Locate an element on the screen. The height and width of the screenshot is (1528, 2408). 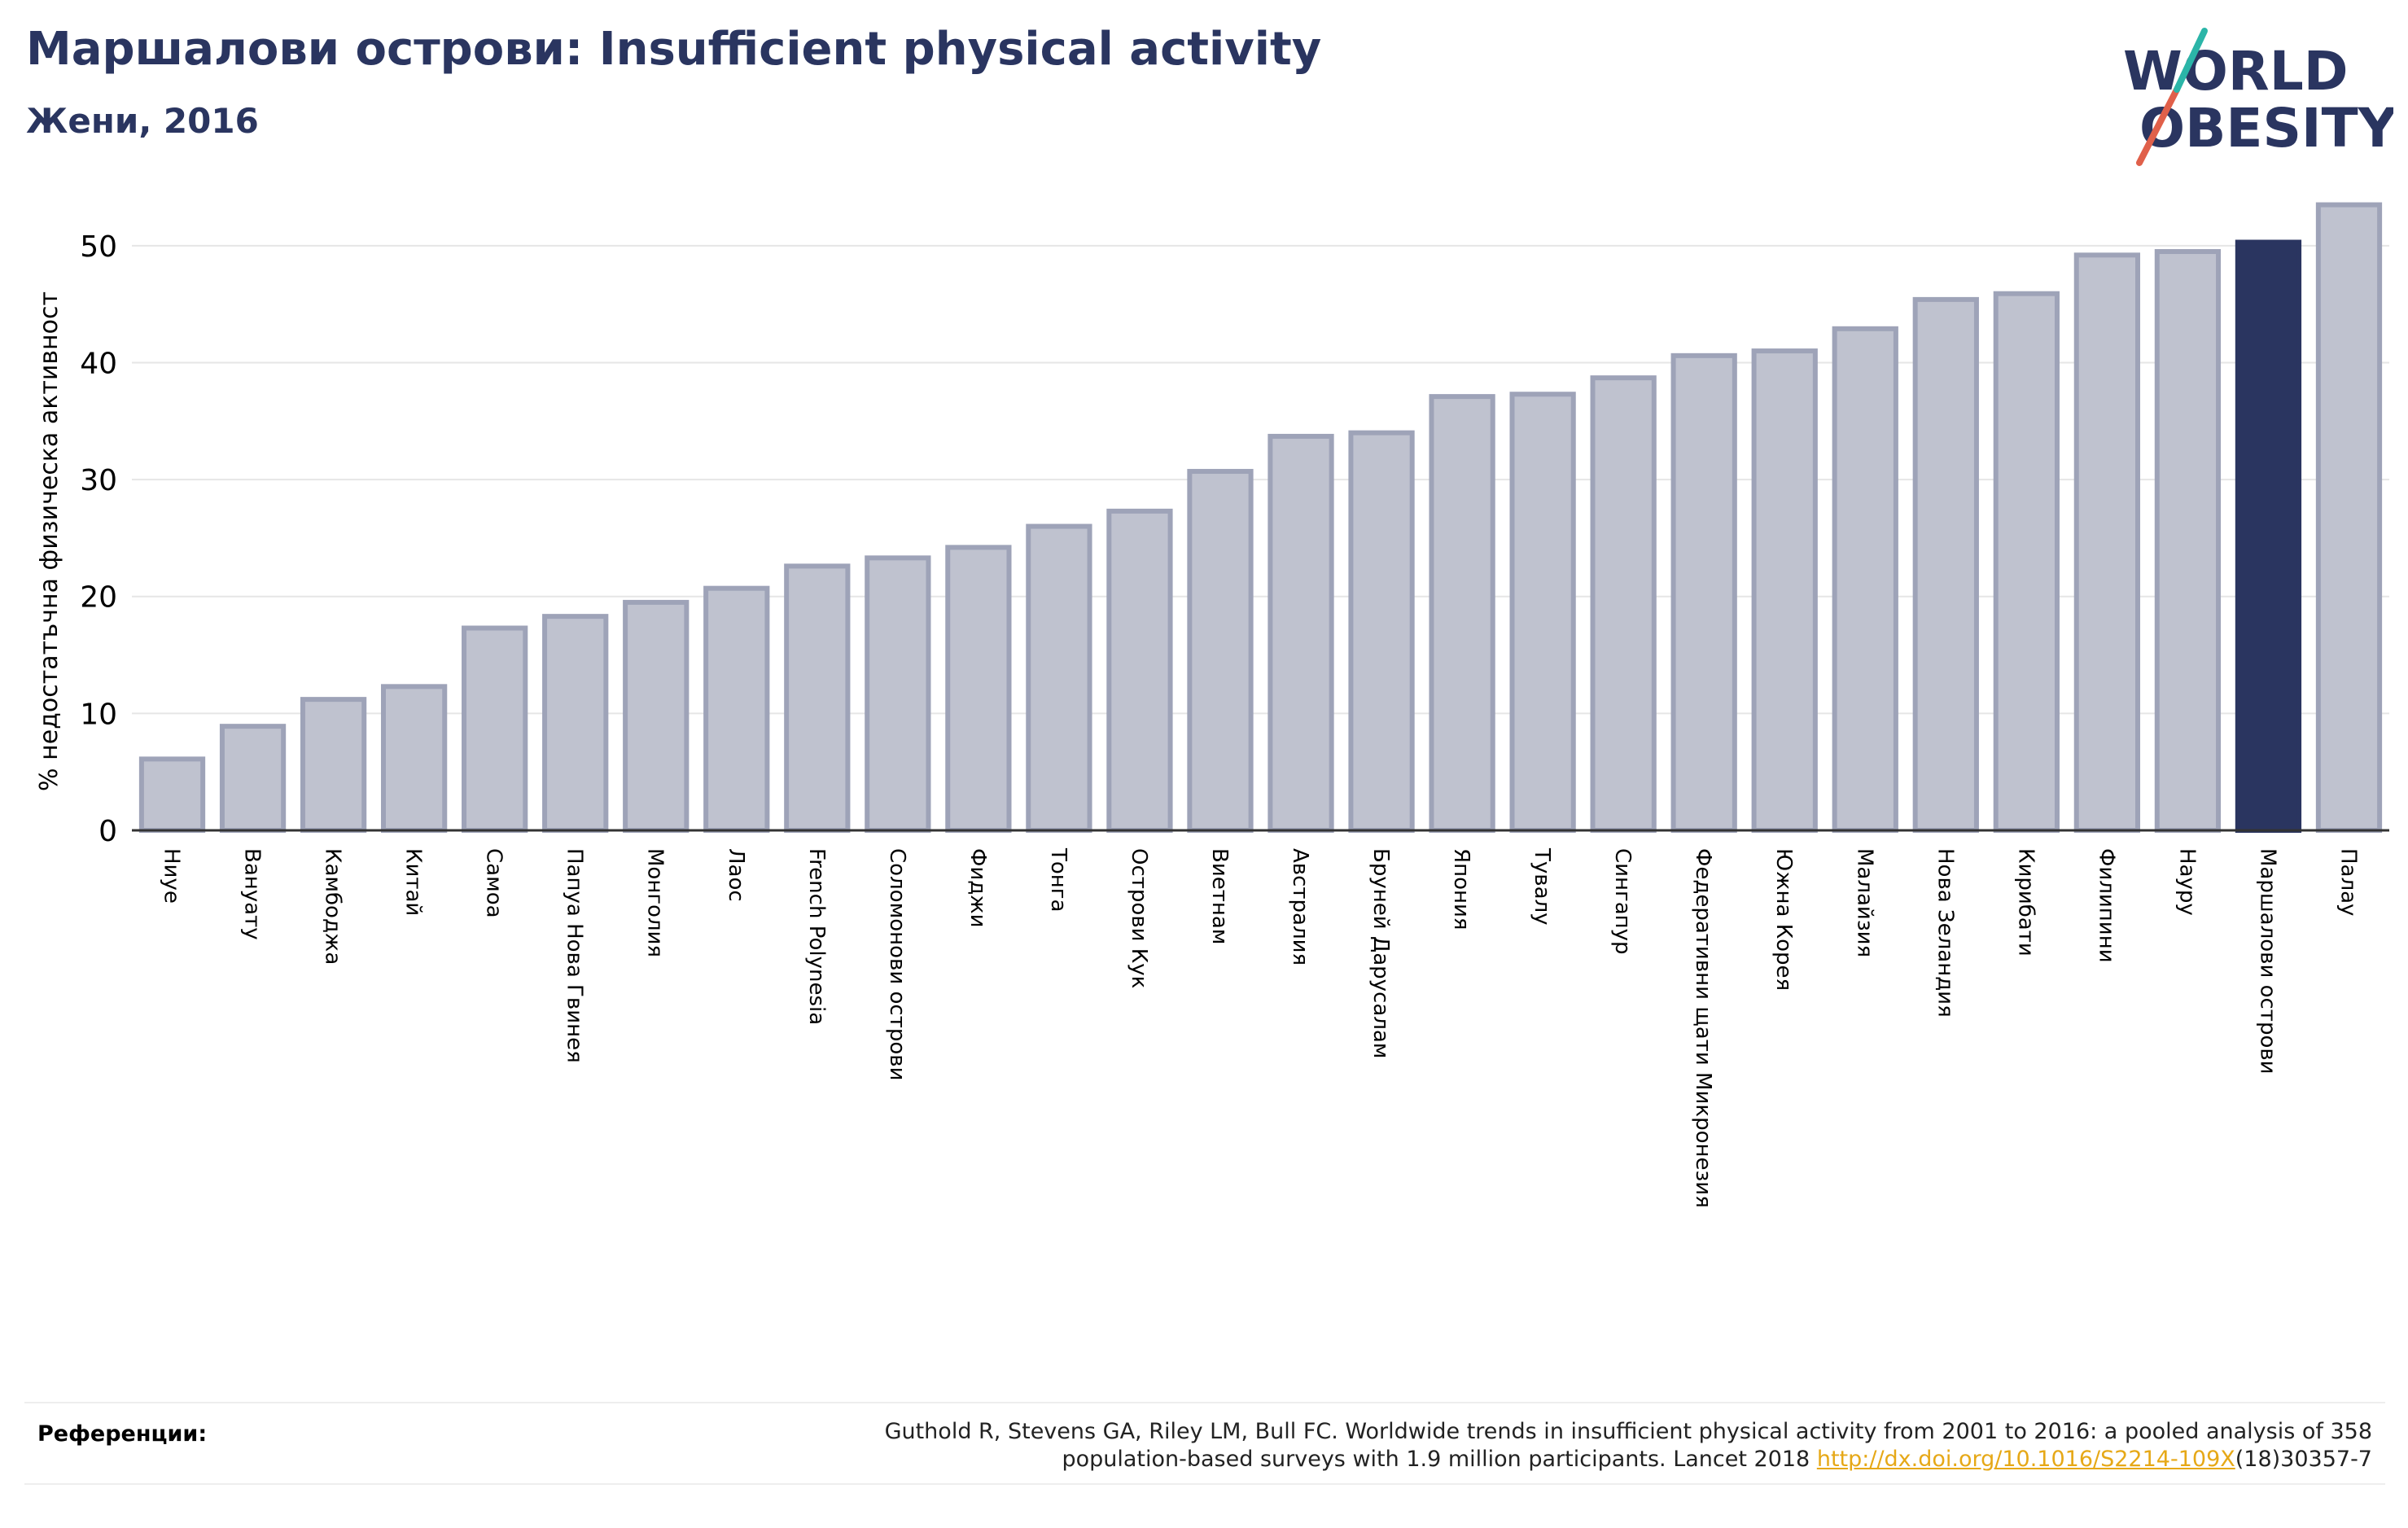
logo-line-2: OBESITY is located at coordinates (2266, 128).